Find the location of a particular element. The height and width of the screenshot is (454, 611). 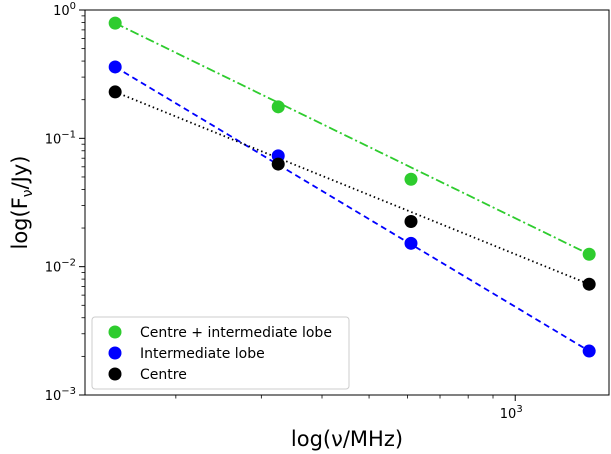

y-tick-label-2: 10⁻² is located at coordinates (60, 267).